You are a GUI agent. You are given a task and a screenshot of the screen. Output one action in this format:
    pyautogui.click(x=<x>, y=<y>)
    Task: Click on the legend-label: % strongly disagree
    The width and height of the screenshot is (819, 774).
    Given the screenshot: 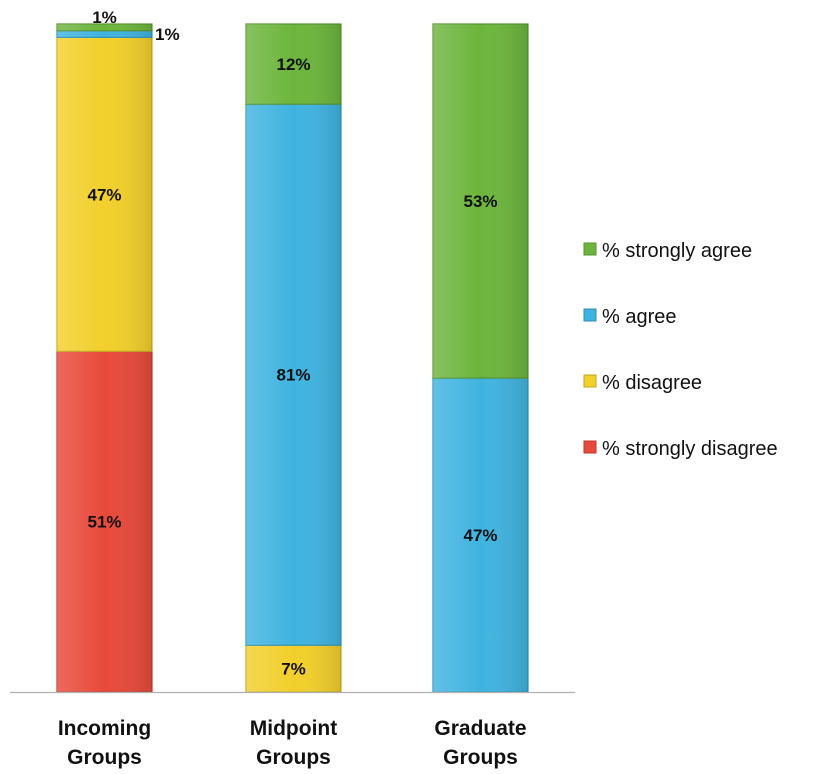 What is the action you would take?
    pyautogui.click(x=690, y=449)
    